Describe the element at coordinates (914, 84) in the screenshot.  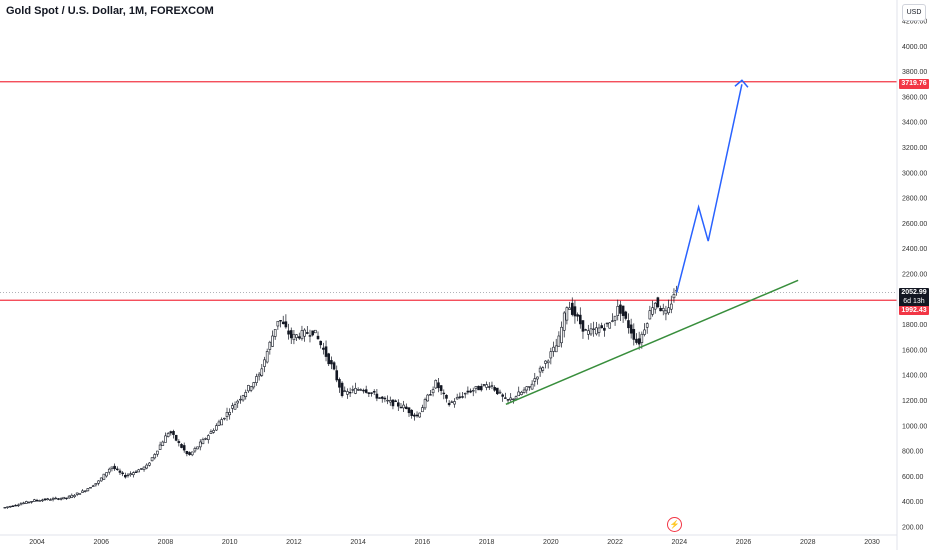
I see `target-price-tag: 3719.76` at that location.